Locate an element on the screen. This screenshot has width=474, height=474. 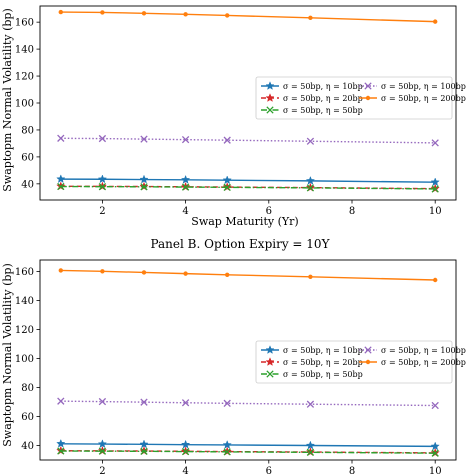
panel-b-title: Panel B. Option Expiry = 10Y is located at coordinates (240, 244).